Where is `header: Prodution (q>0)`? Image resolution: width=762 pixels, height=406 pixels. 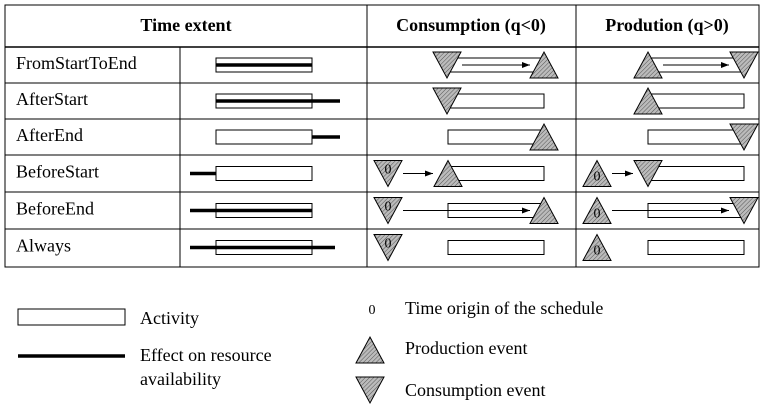 header: Prodution (q>0) is located at coordinates (666, 25).